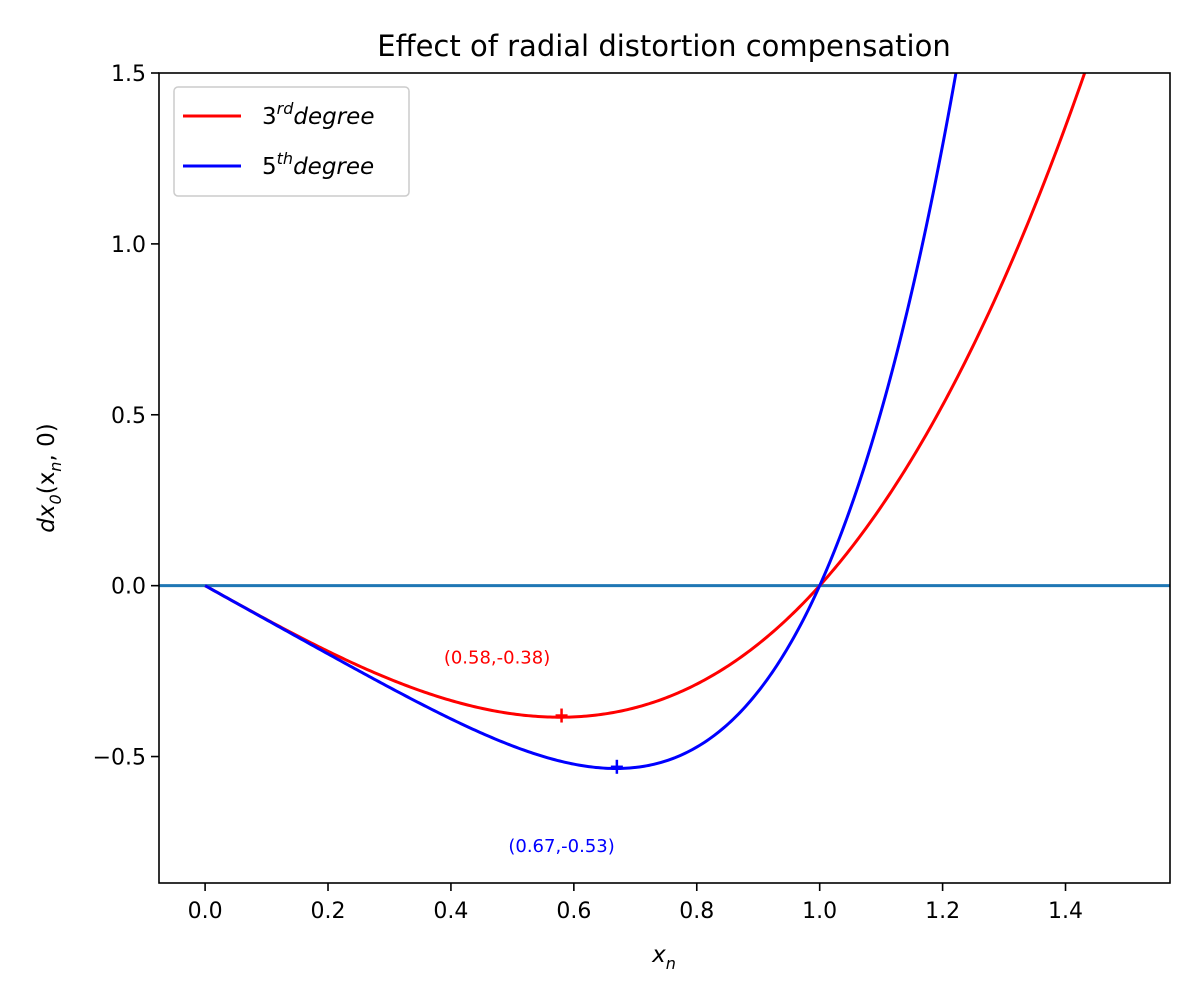  I want to click on legend-word-5th: degree, so click(333, 167).